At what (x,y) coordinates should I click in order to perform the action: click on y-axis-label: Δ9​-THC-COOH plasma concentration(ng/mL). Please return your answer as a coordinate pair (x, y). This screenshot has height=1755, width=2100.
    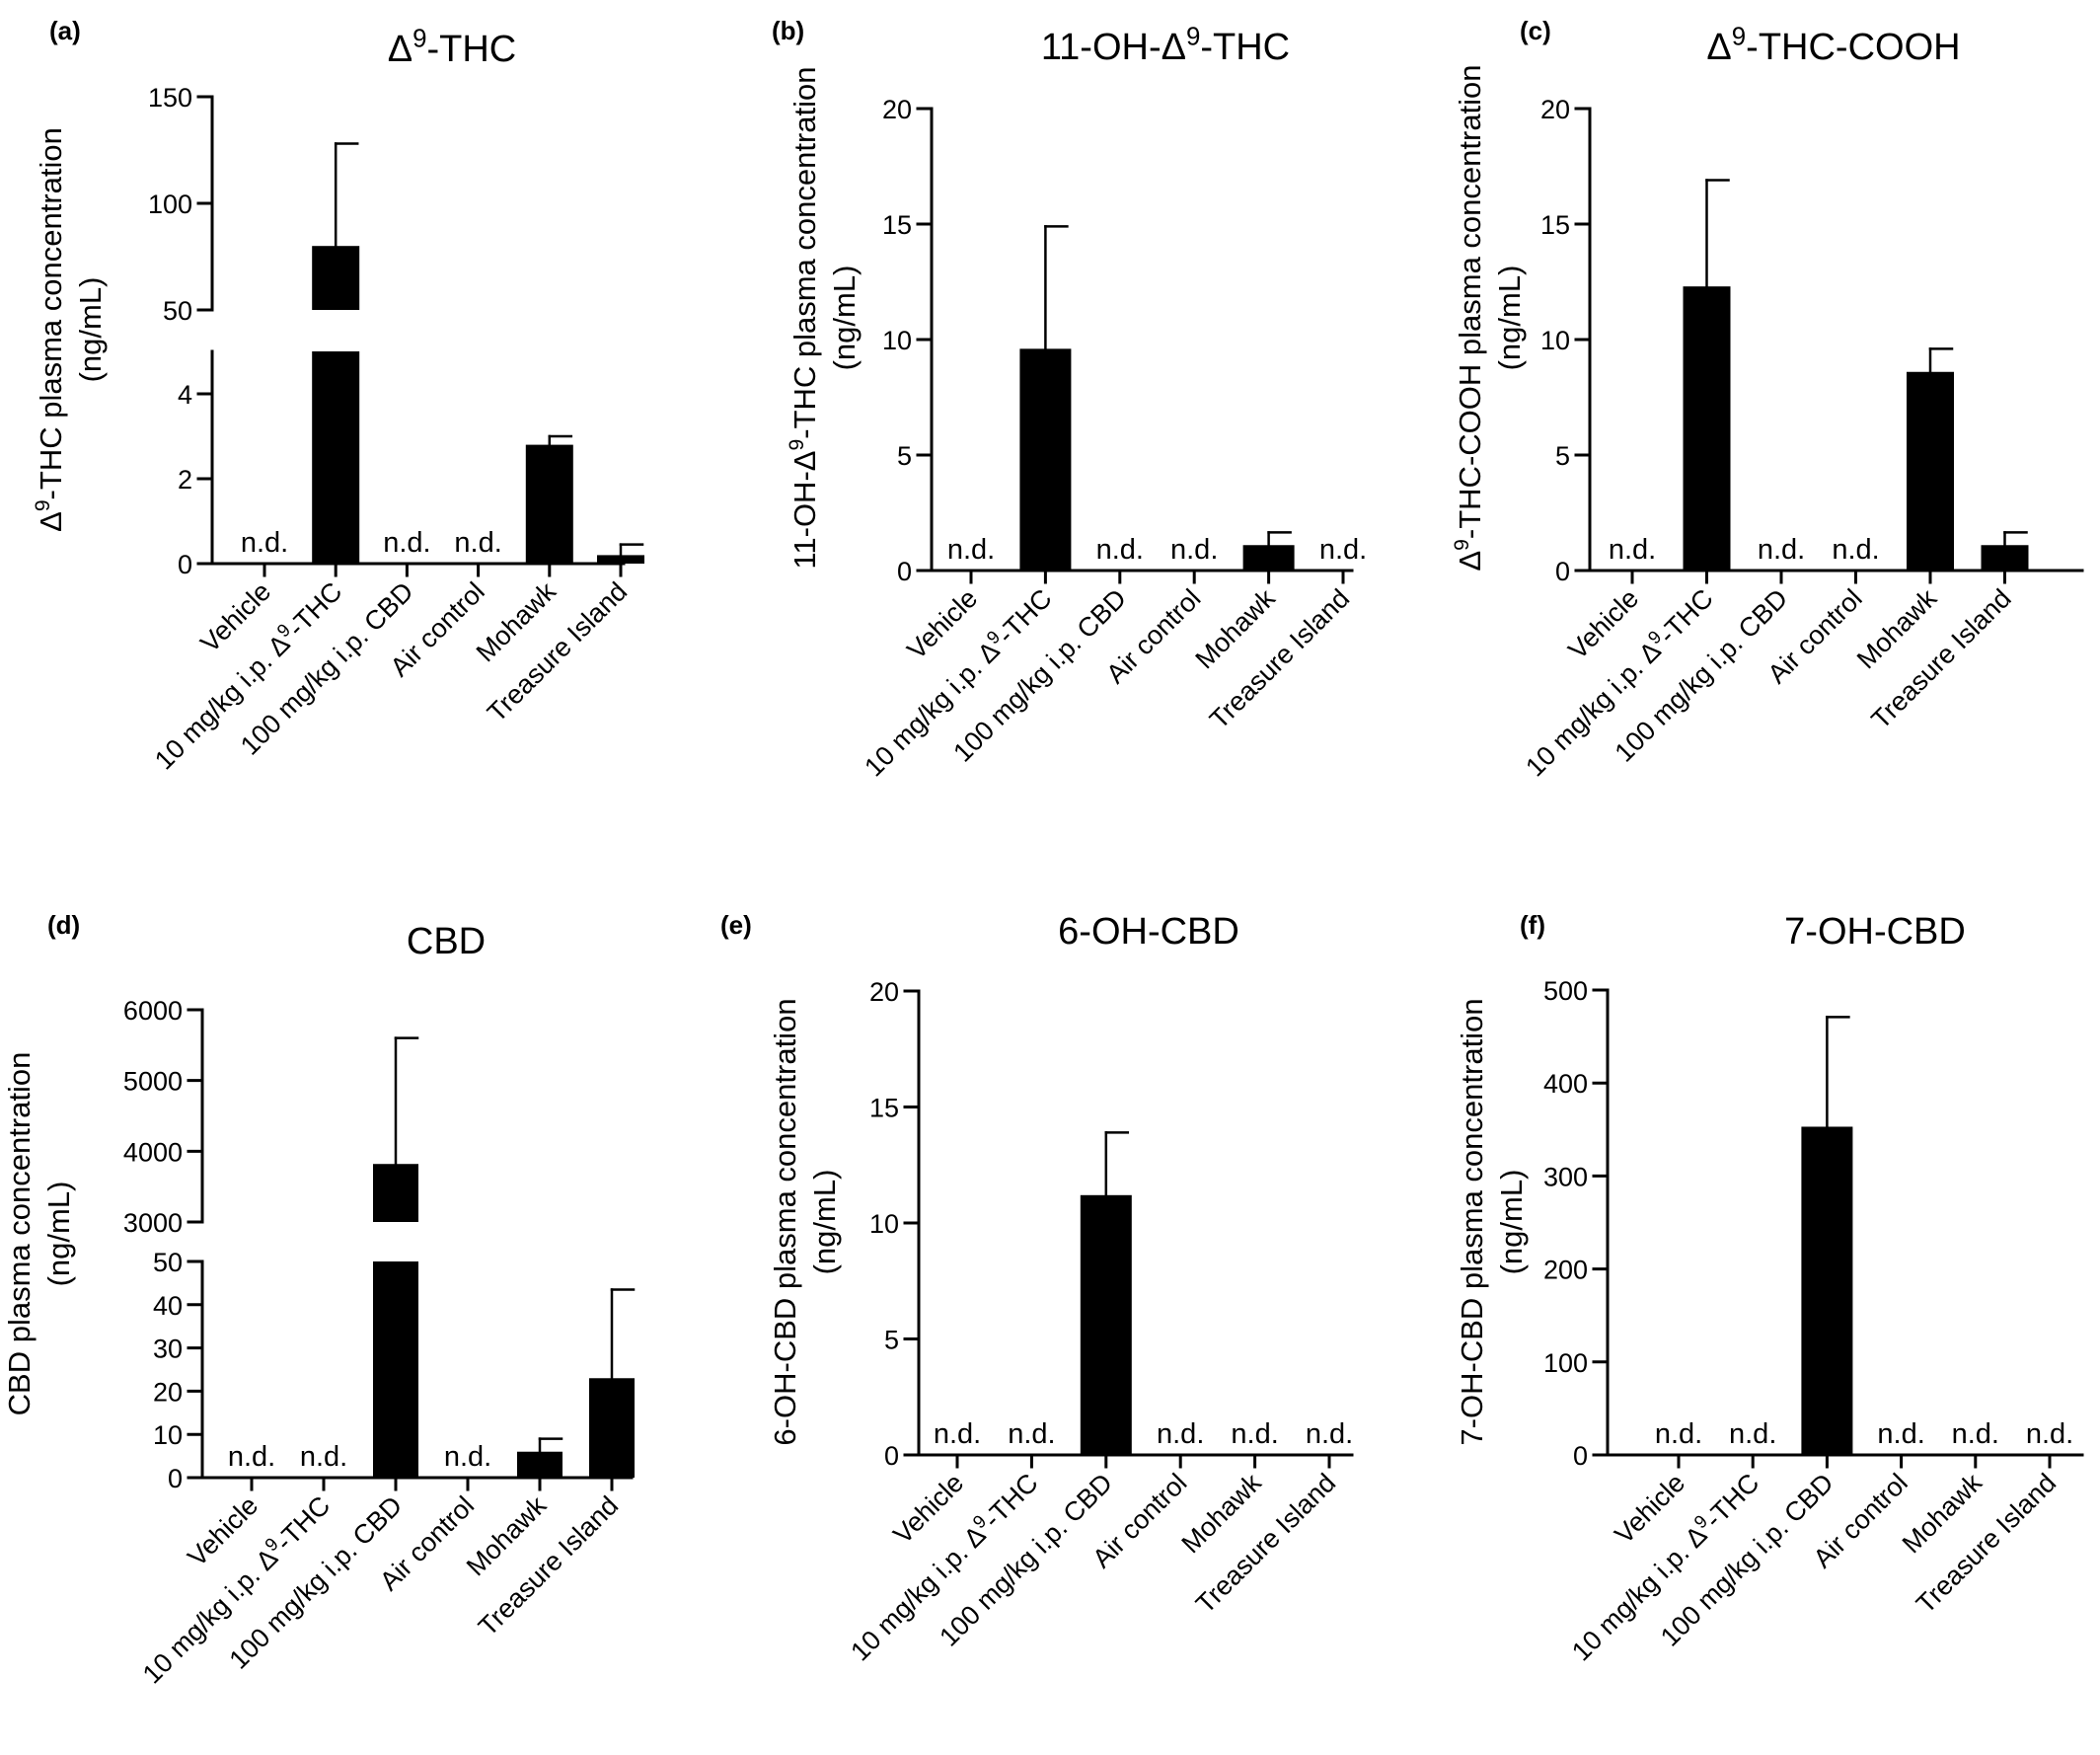
    Looking at the image, I should click on (1489, 317).